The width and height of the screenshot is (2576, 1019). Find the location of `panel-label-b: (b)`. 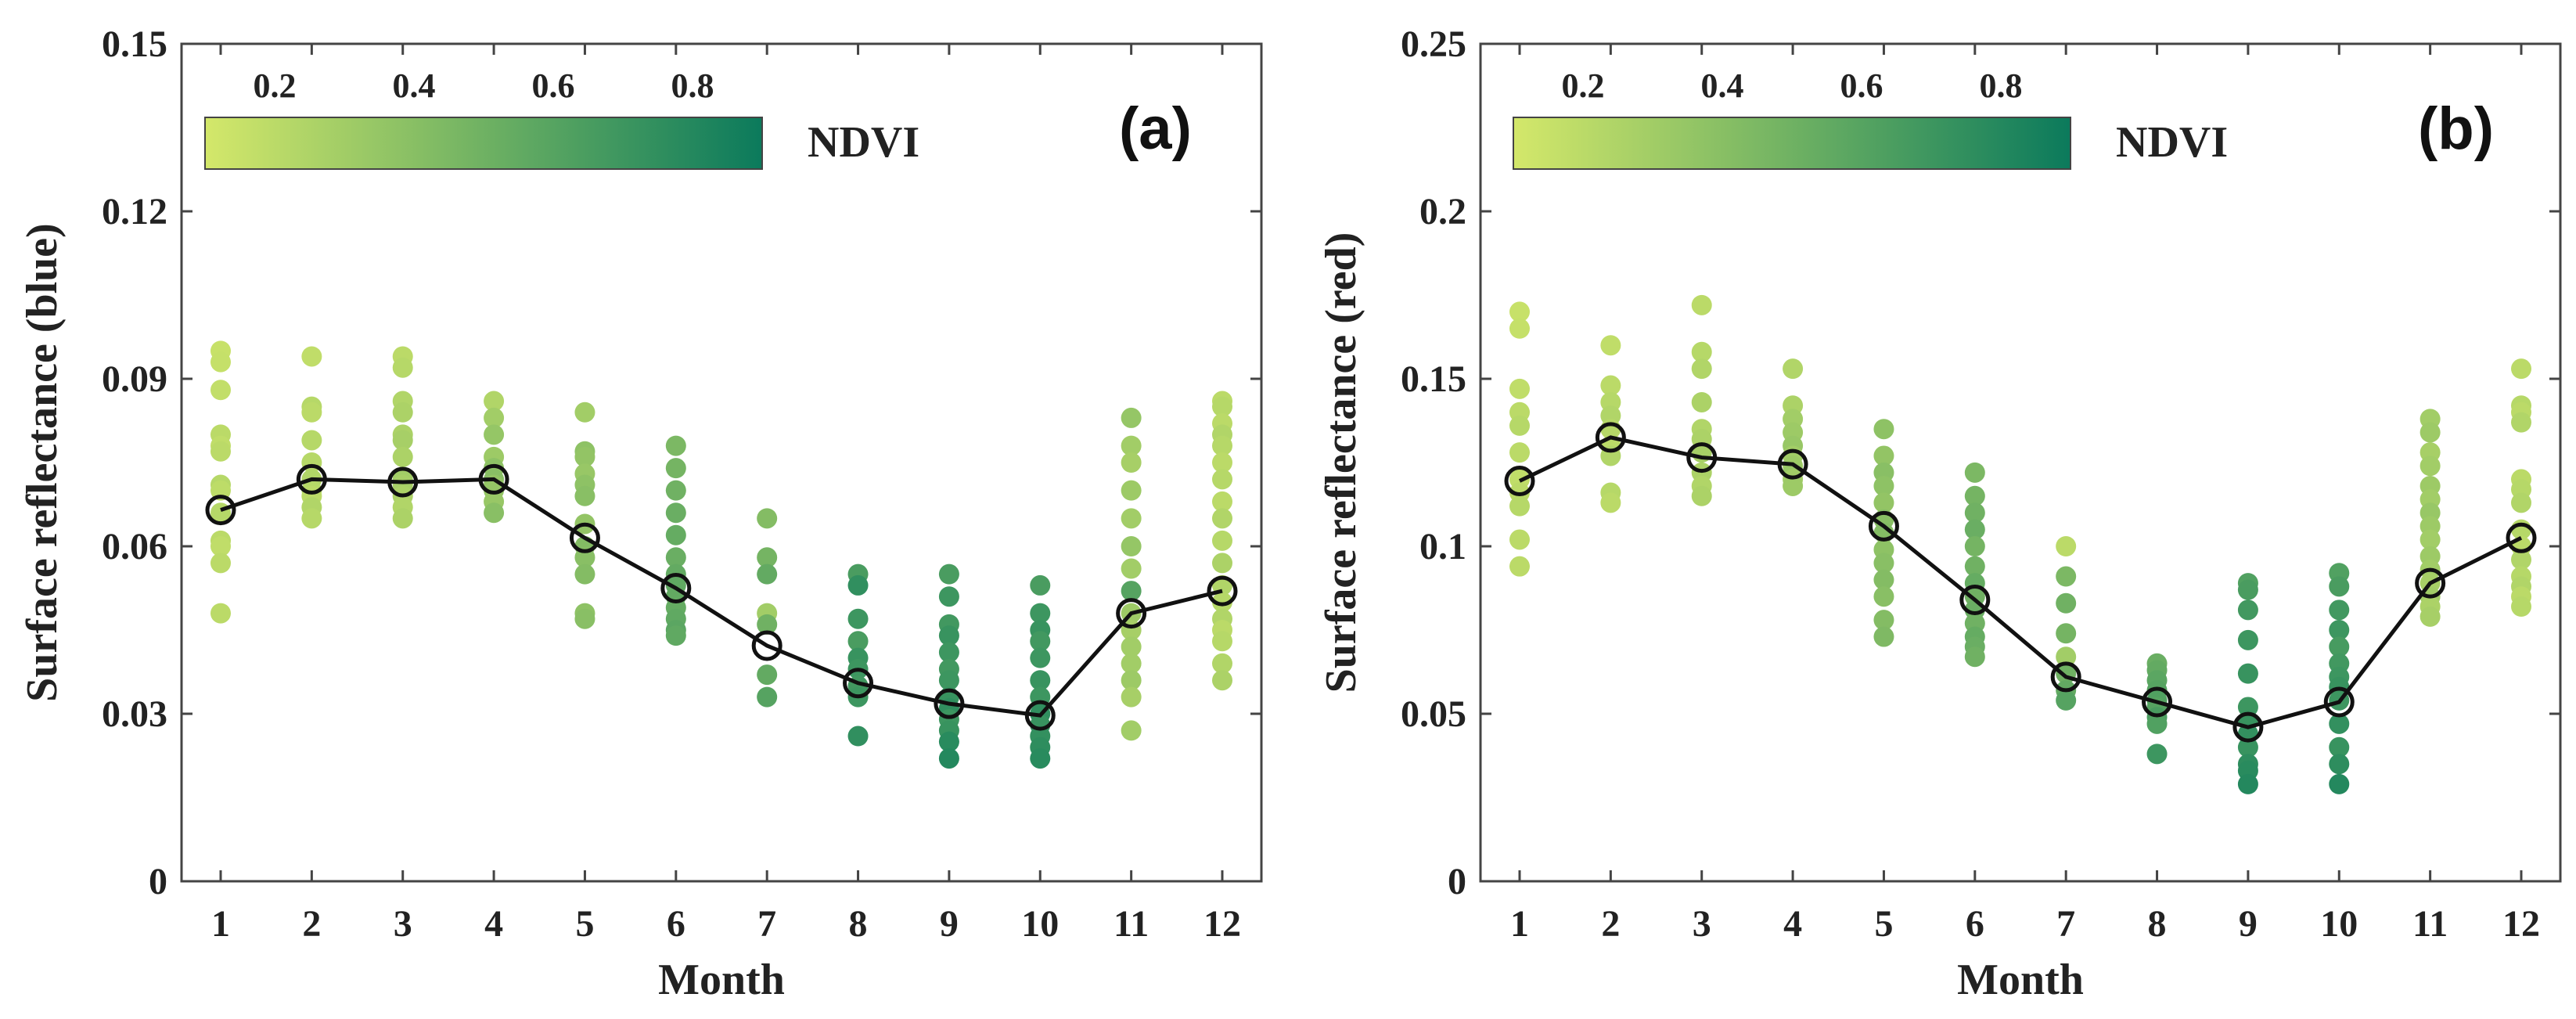

panel-label-b: (b) is located at coordinates (2456, 128).